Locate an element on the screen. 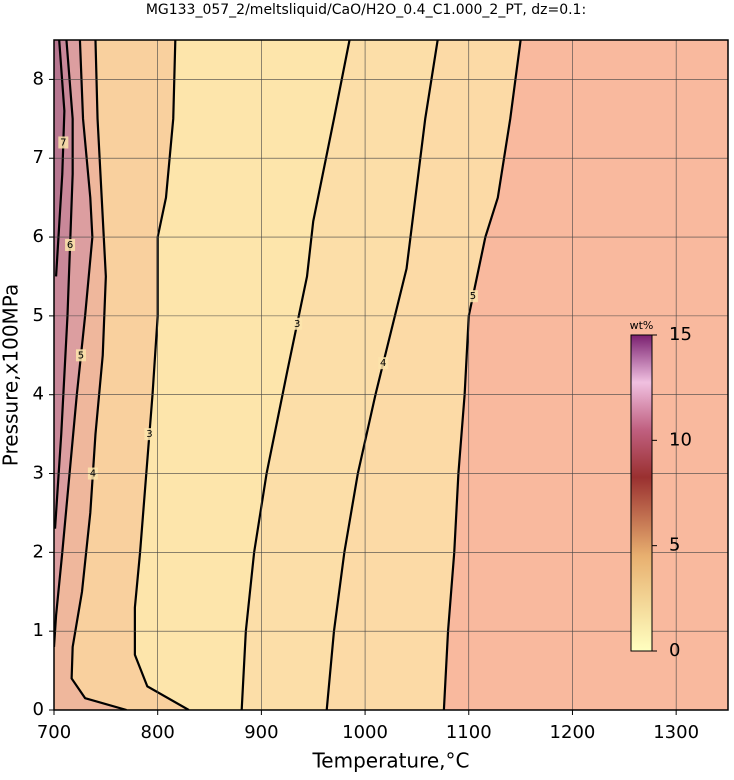  y-tick-label: 7 is located at coordinates (38, 157).